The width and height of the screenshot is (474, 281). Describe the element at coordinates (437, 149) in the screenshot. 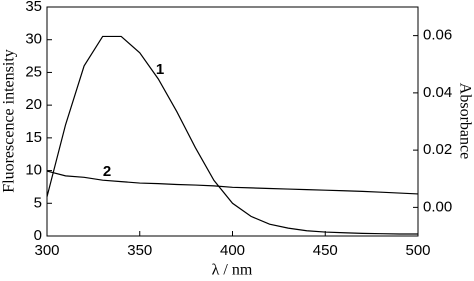

I see `y2-tick-label: 0.02` at that location.